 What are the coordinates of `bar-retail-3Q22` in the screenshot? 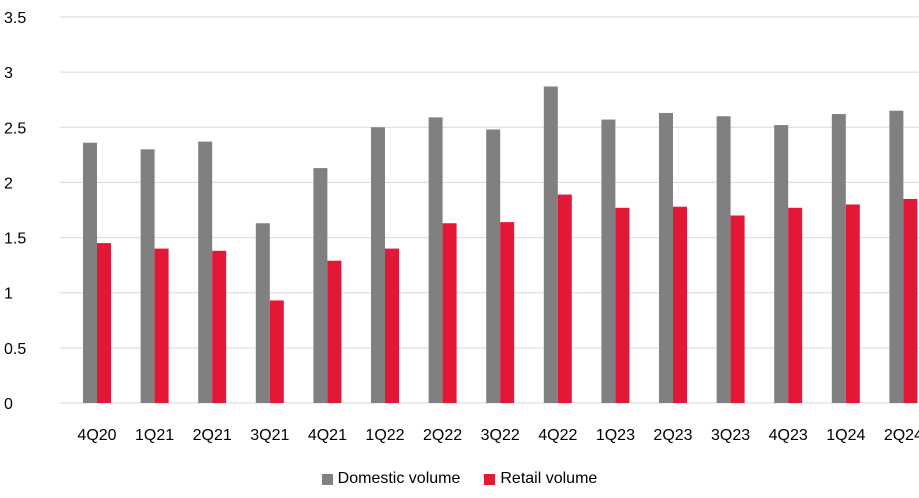 It's located at (507, 312).